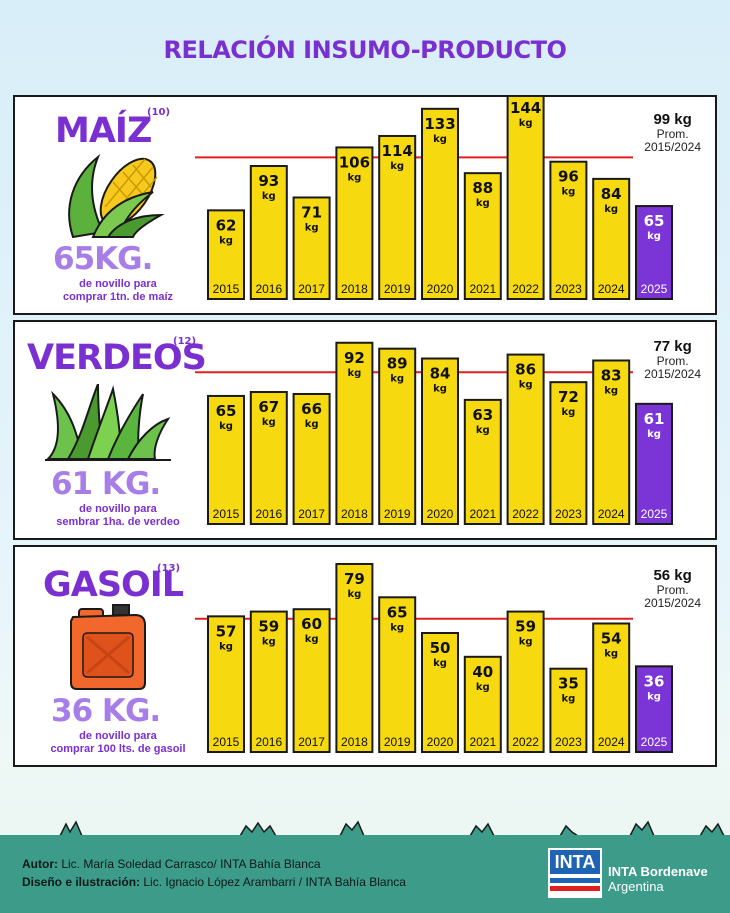  Describe the element at coordinates (226, 631) in the screenshot. I see `value-label: 57` at that location.